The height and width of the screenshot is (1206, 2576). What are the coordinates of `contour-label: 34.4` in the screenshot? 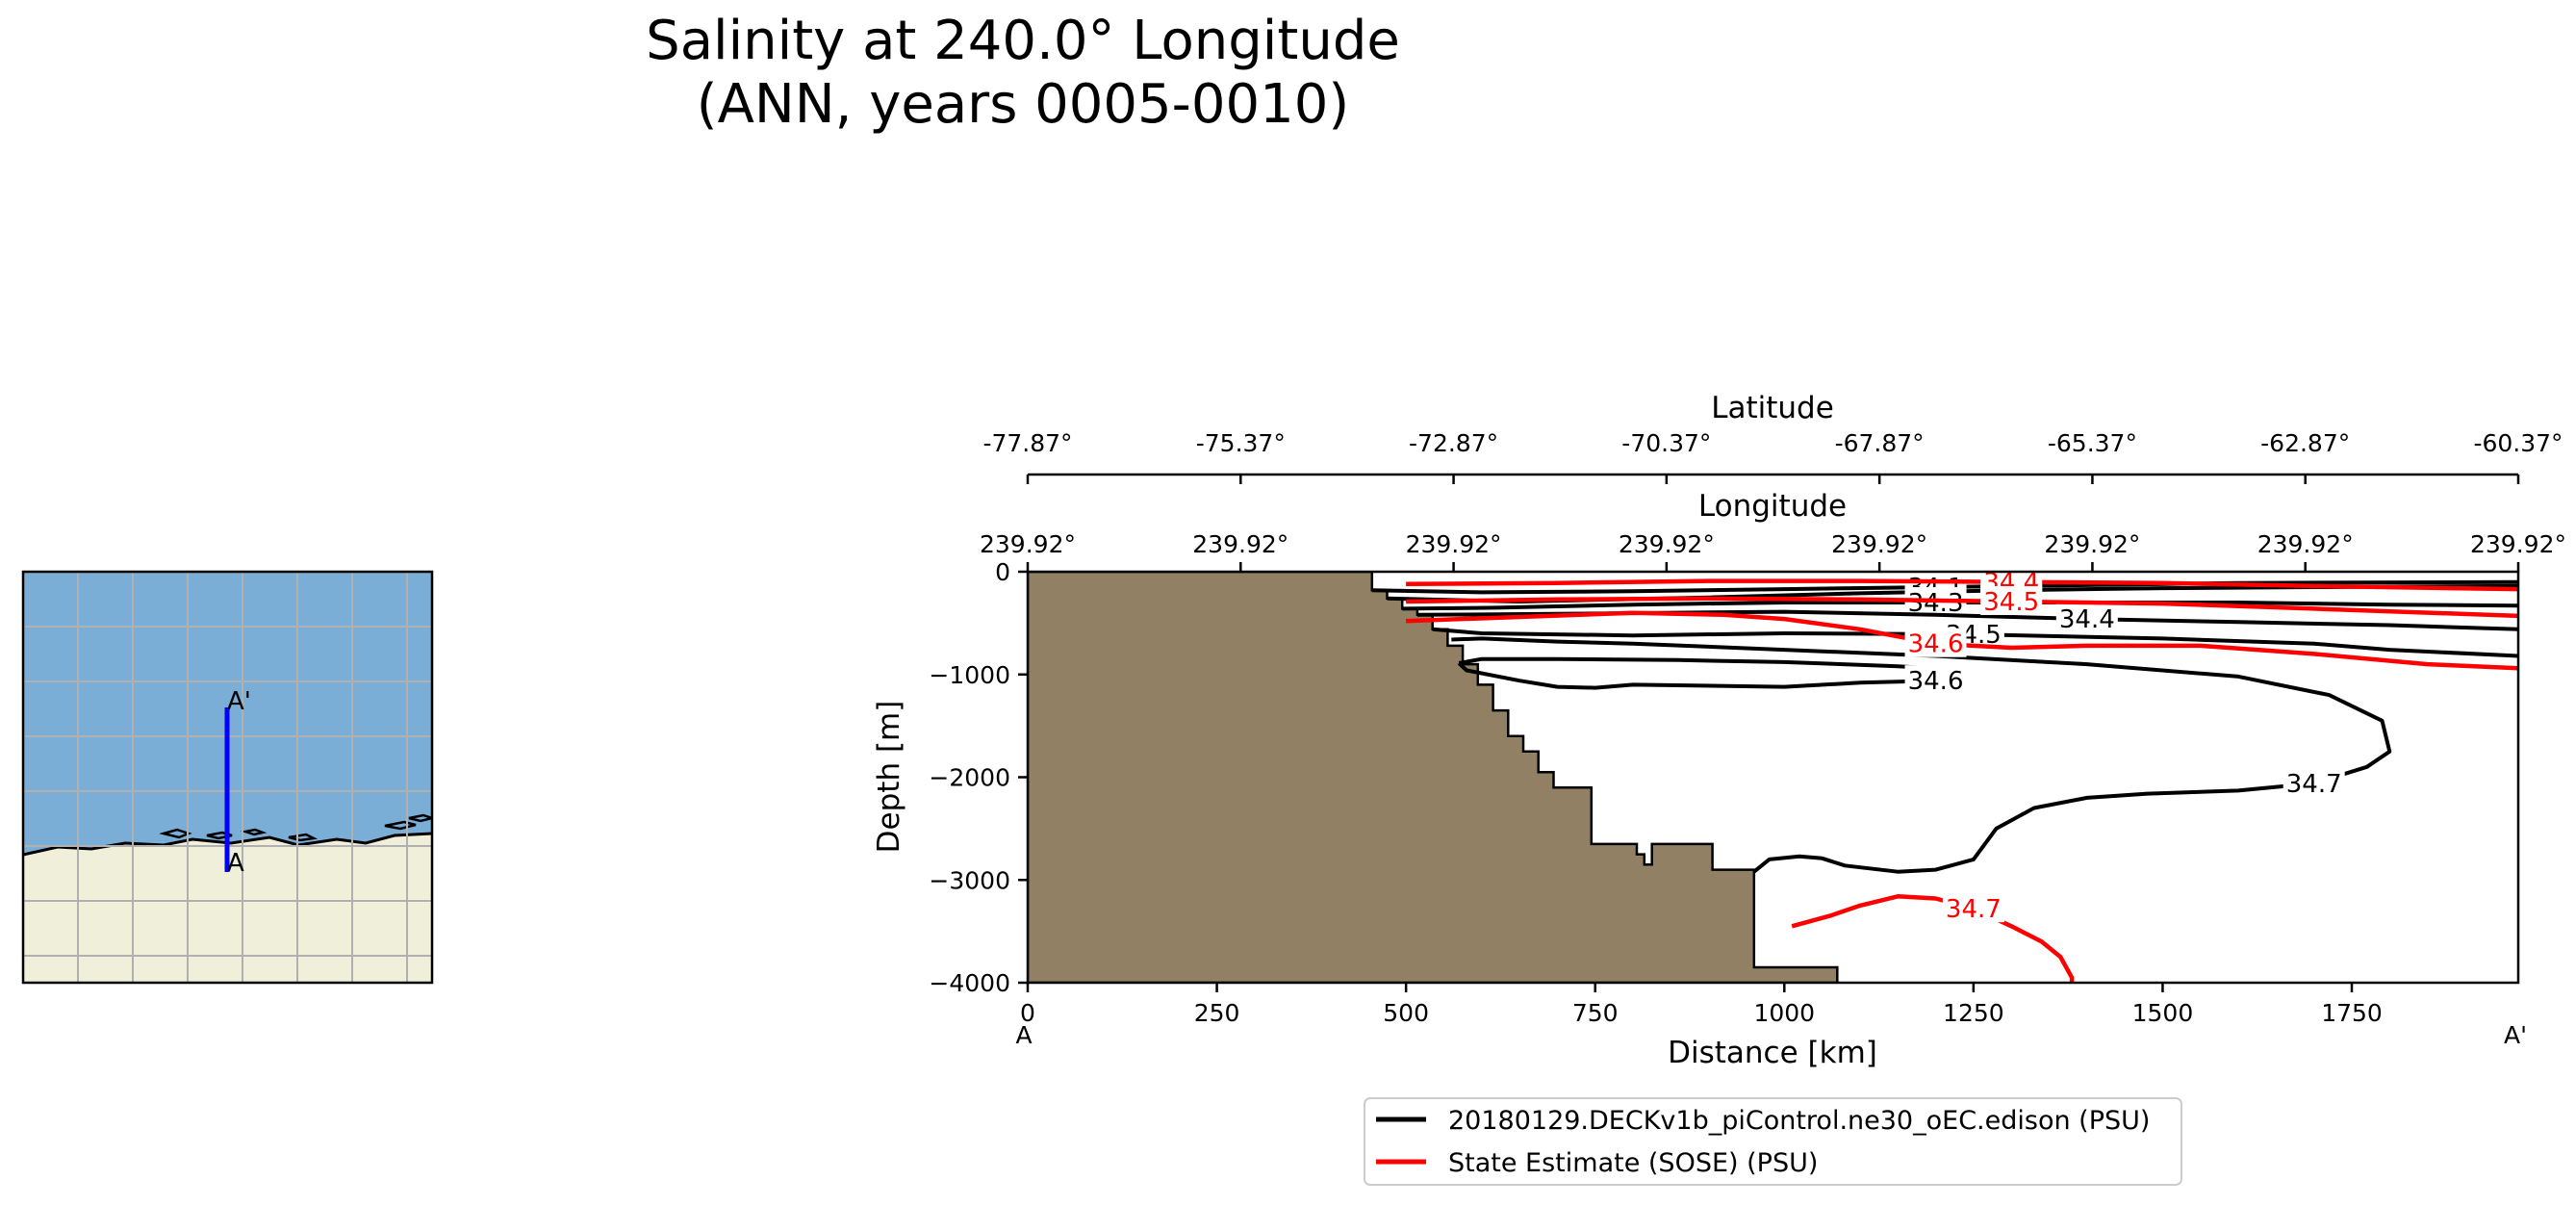 It's located at (2087, 619).